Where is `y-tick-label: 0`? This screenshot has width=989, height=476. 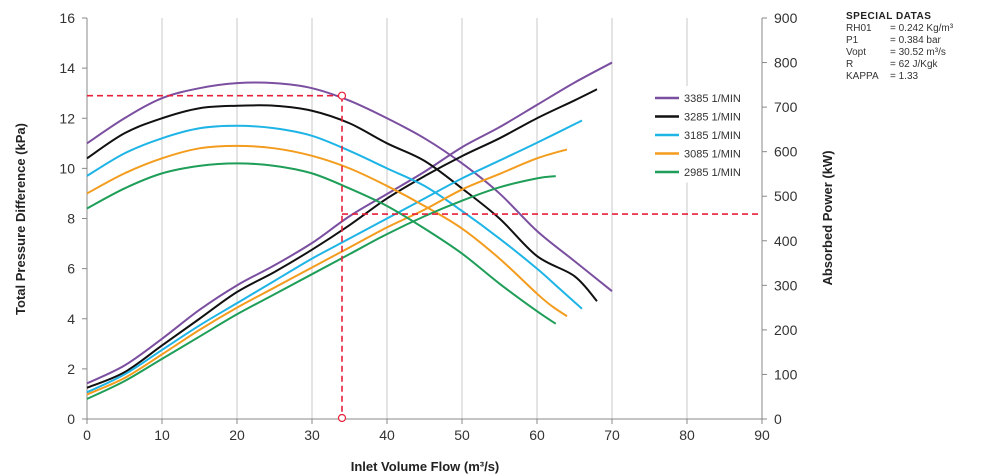
y-tick-label: 0 is located at coordinates (71, 419).